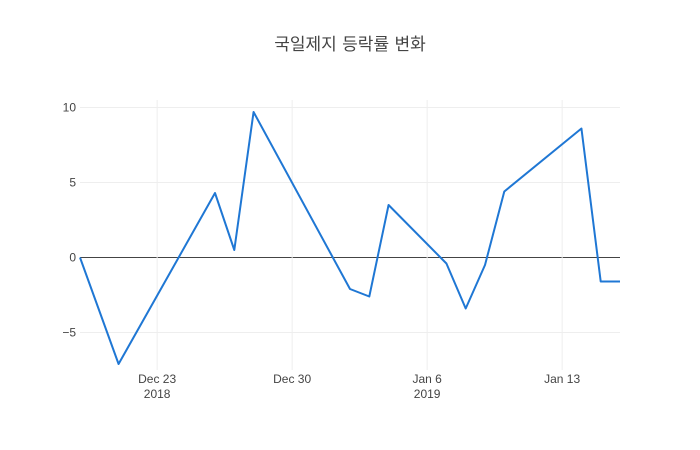  What do you see at coordinates (69, 333) in the screenshot?
I see `y-tick-label: −5` at bounding box center [69, 333].